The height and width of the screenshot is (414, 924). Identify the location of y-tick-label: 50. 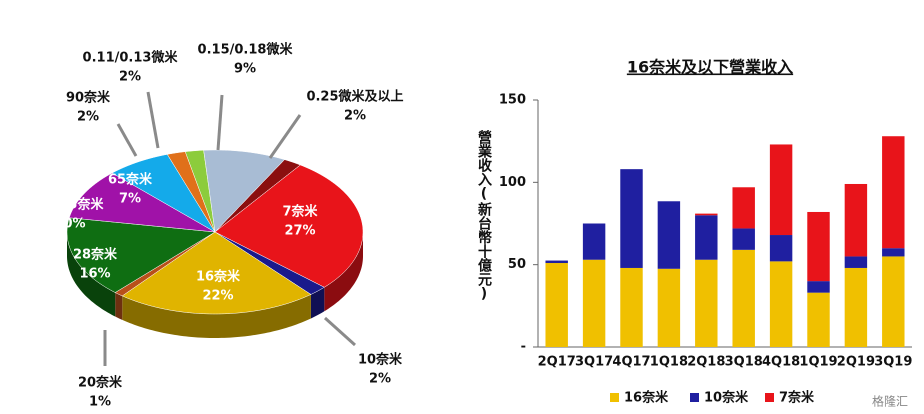
(517, 264).